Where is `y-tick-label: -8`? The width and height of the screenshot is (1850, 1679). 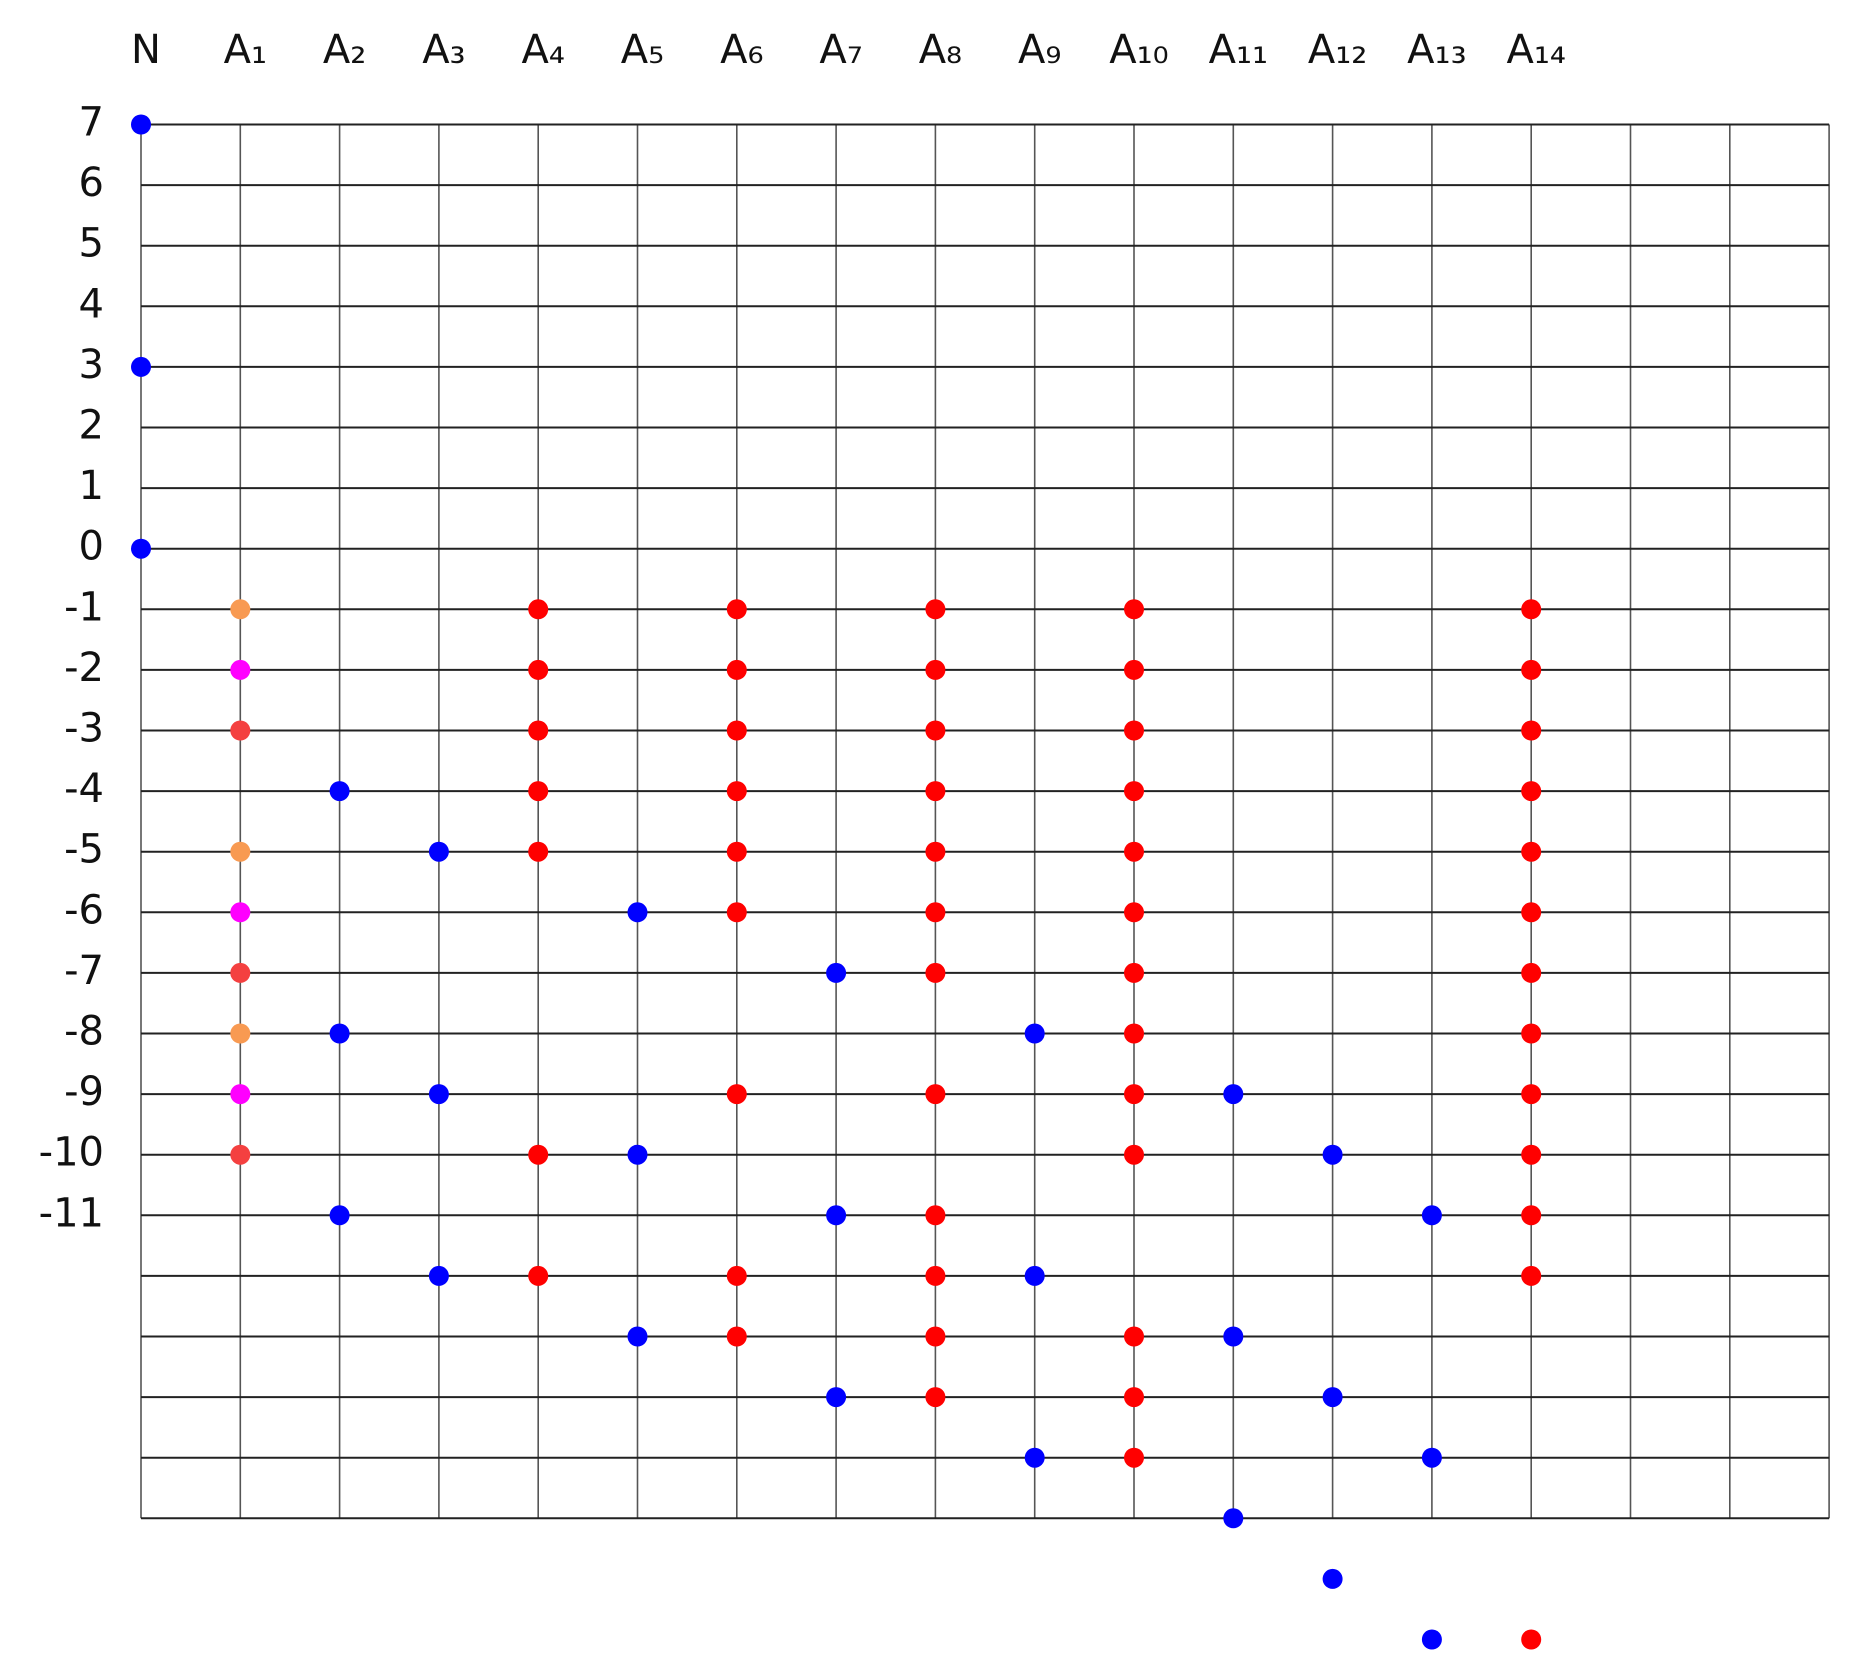
y-tick-label: -8 is located at coordinates (84, 1032).